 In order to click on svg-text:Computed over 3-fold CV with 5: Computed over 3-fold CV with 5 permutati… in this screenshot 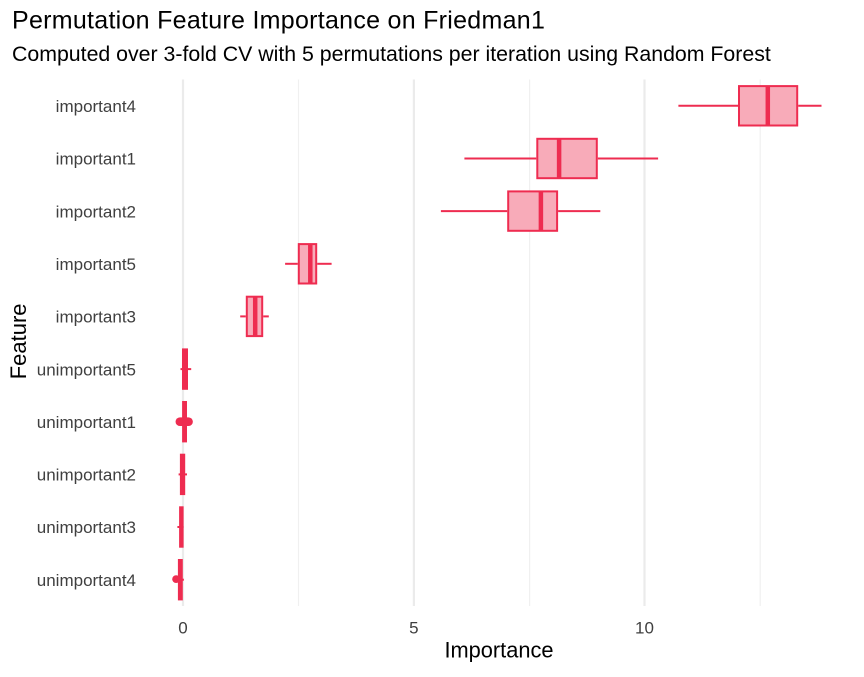, I will do `click(391, 54)`.